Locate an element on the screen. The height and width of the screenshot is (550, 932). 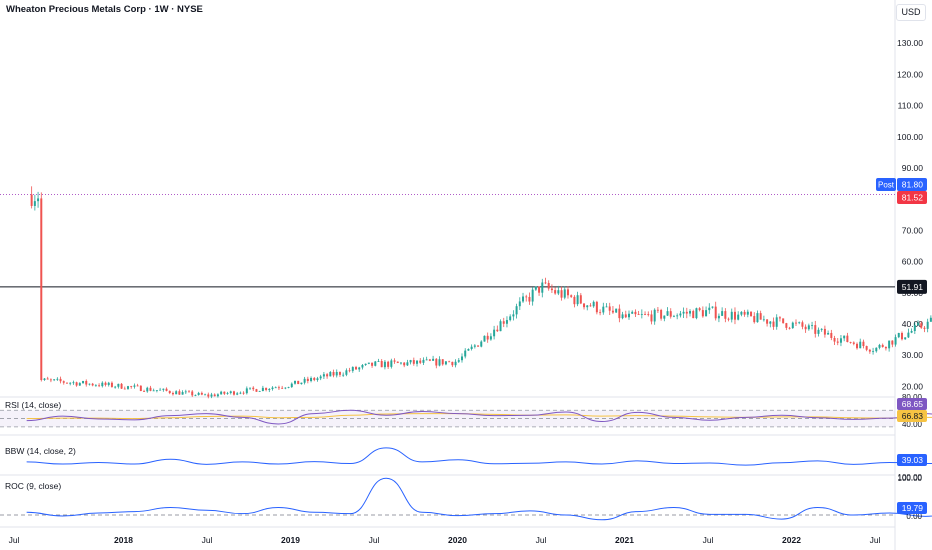
price-tick-label: 100.00 is located at coordinates (910, 137).